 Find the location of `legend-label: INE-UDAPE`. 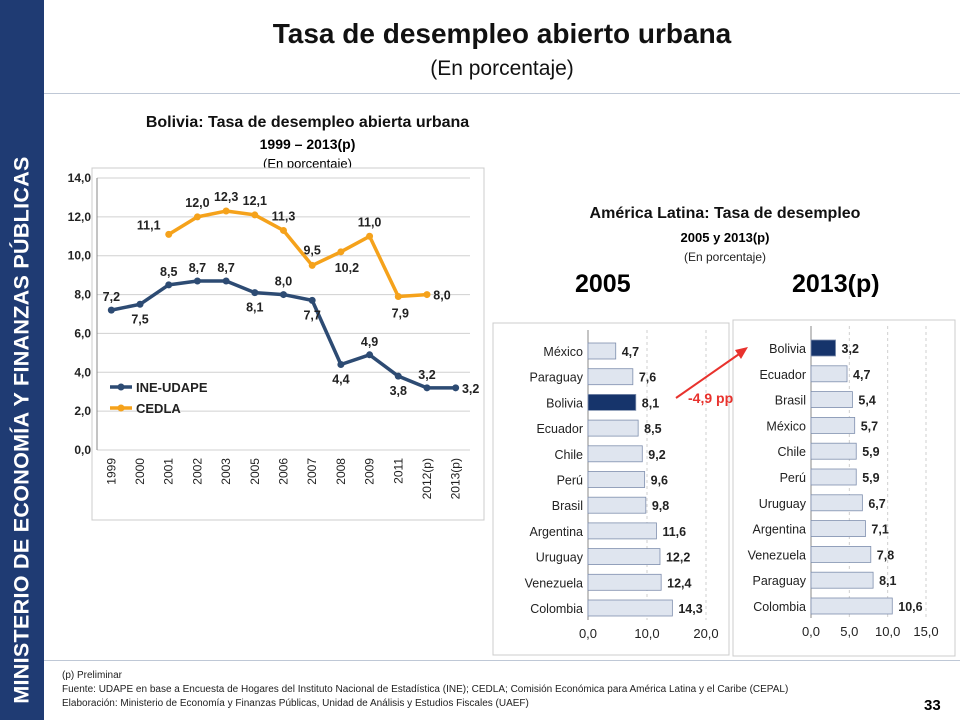

legend-label: INE-UDAPE is located at coordinates (172, 387).